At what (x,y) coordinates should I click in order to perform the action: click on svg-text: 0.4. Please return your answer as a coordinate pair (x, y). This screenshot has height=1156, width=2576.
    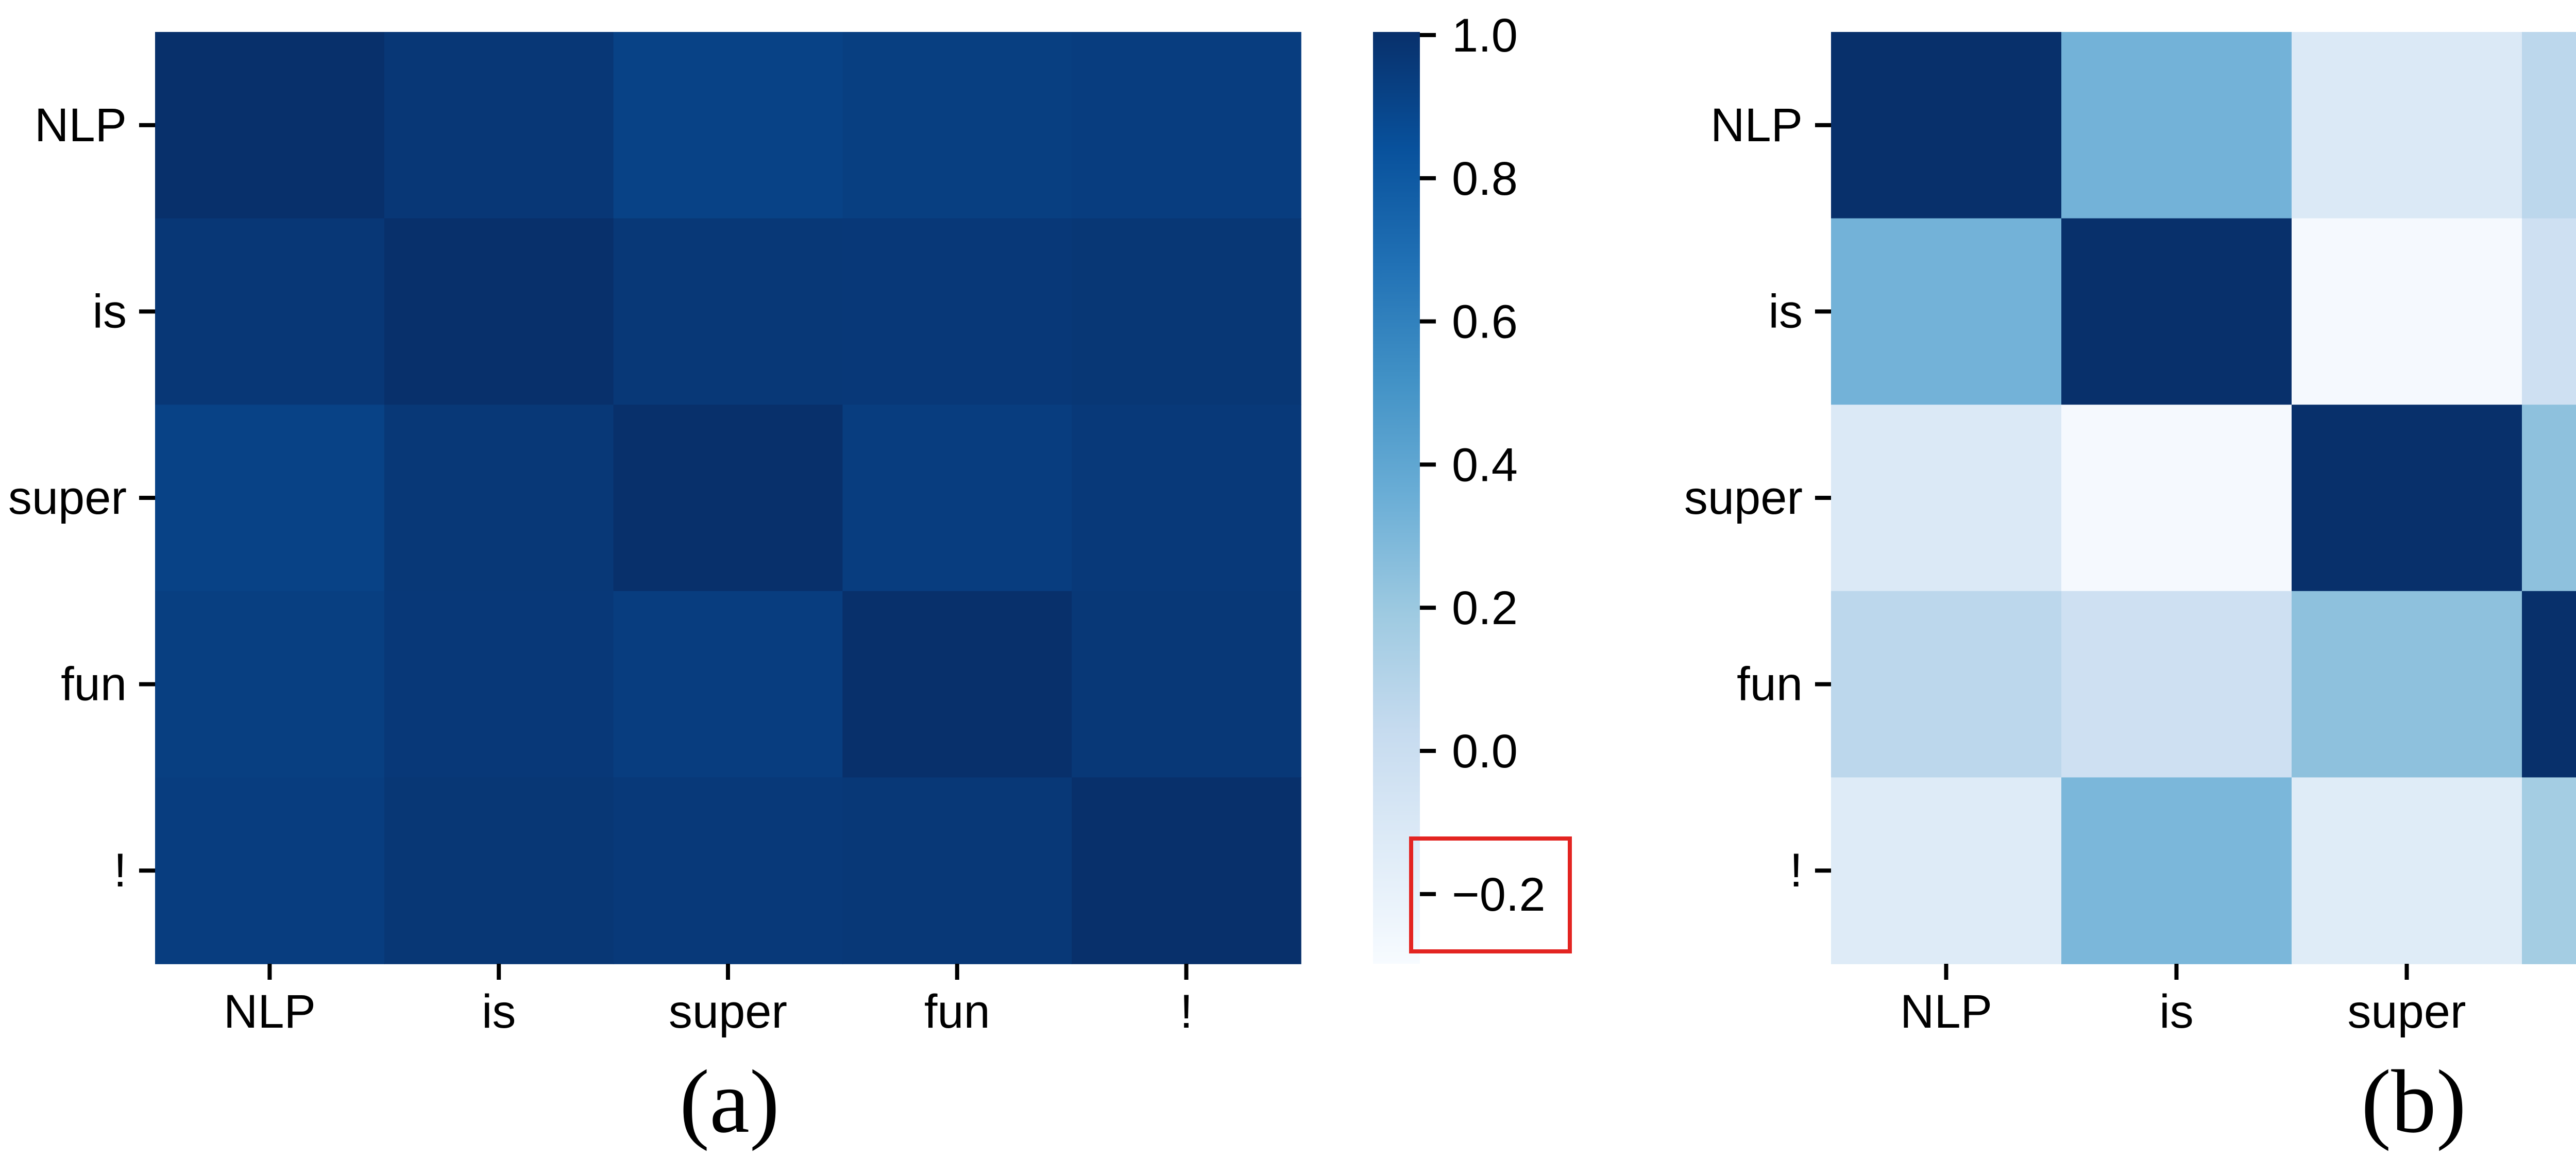
    Looking at the image, I should click on (1485, 465).